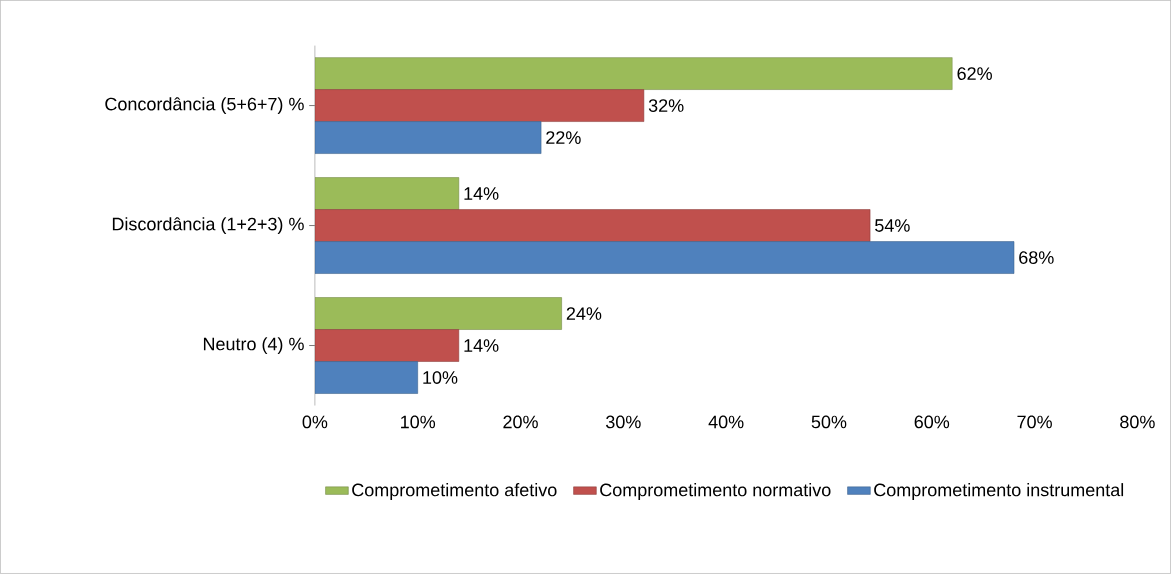 The width and height of the screenshot is (1171, 574). I want to click on legend-label: Comprometimento normativo, so click(715, 492).